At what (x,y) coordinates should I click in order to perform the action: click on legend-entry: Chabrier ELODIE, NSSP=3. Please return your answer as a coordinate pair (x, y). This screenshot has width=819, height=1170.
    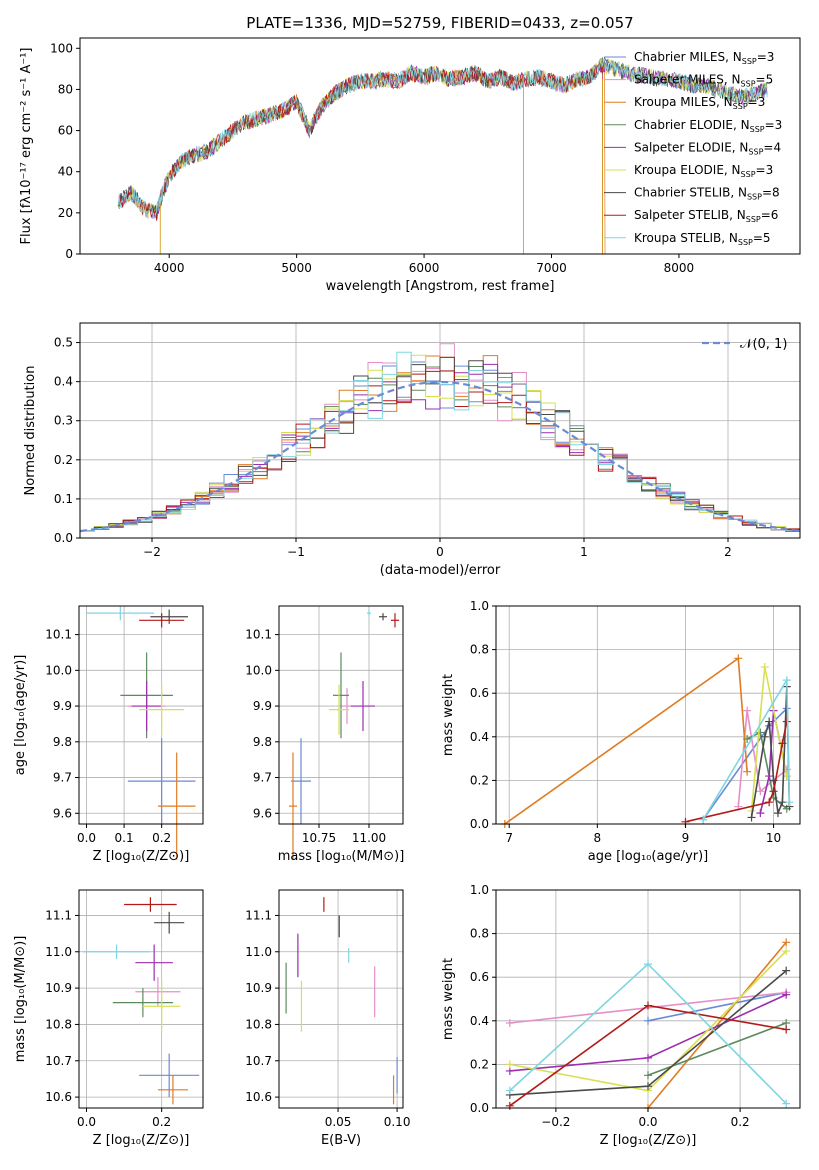
    Looking at the image, I should click on (708, 126).